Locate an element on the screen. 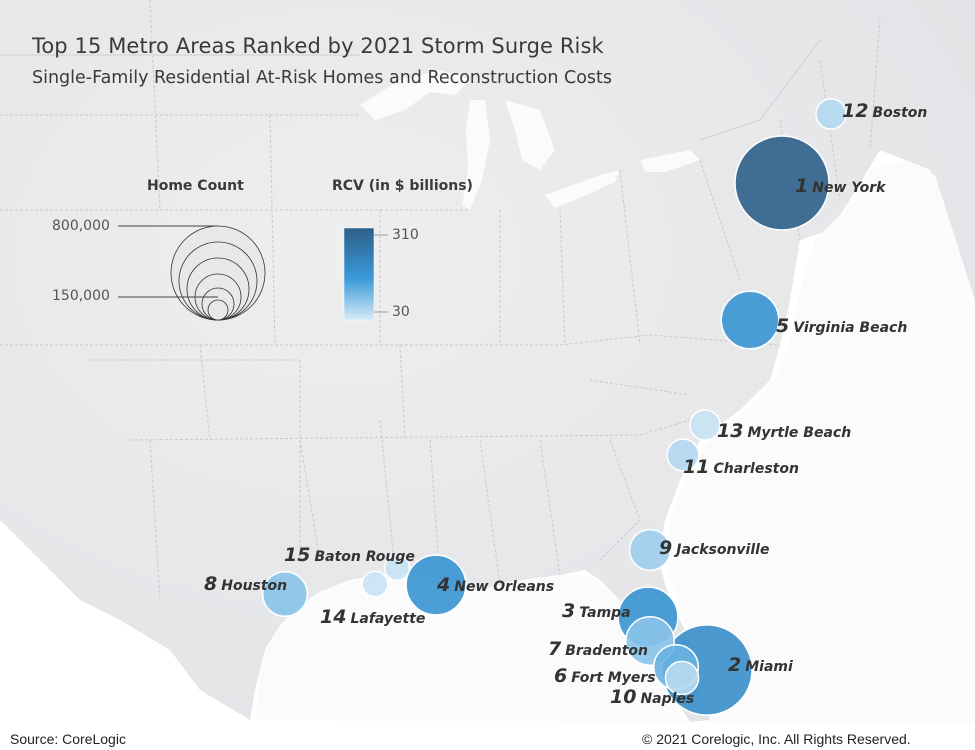  metro-label-bradenton: 7 Bradenton is located at coordinates (598, 649).